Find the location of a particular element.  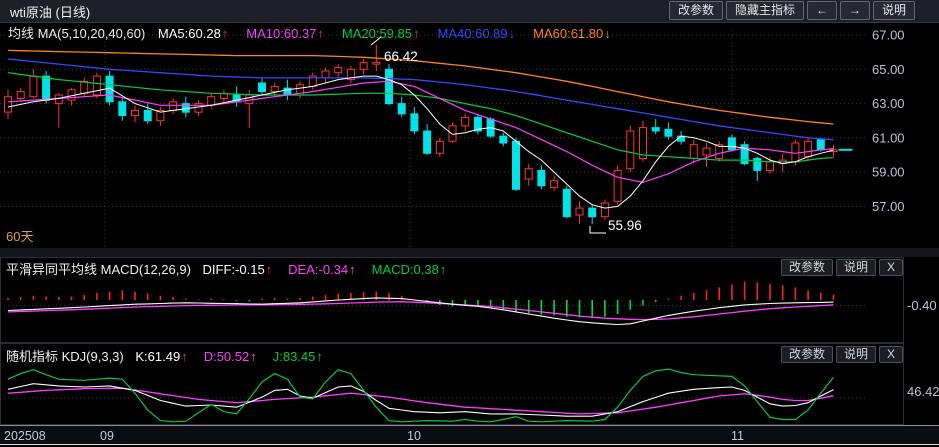

macd-stat-0: DIFF:-0.15↑ is located at coordinates (237, 269).